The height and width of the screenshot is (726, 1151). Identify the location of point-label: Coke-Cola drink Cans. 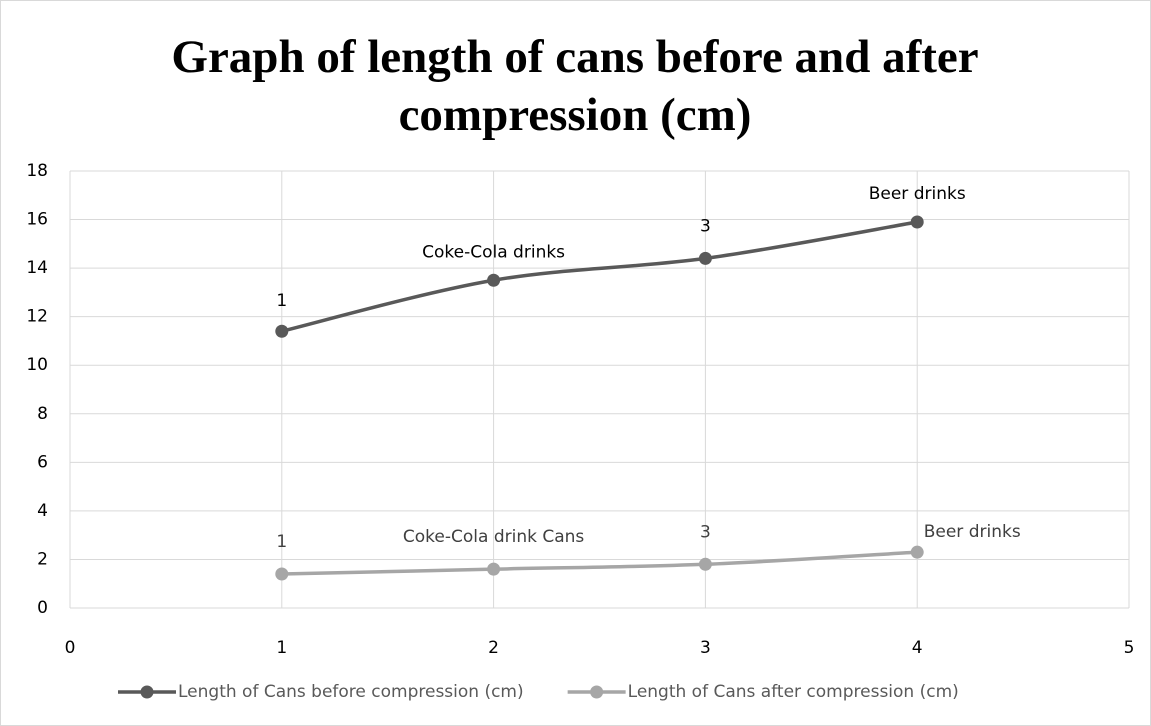
(494, 537).